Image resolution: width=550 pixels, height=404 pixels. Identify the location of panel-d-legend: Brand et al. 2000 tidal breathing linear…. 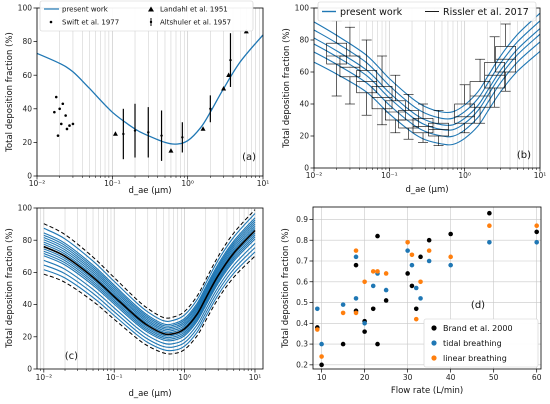
(481, 343).